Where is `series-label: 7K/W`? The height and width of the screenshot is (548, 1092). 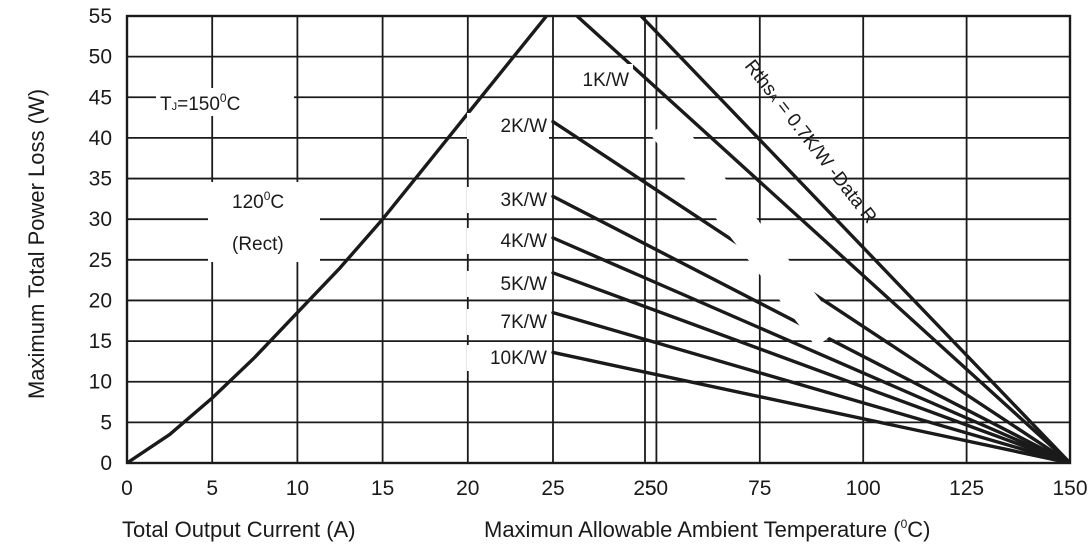
series-label: 7K/W is located at coordinates (524, 322).